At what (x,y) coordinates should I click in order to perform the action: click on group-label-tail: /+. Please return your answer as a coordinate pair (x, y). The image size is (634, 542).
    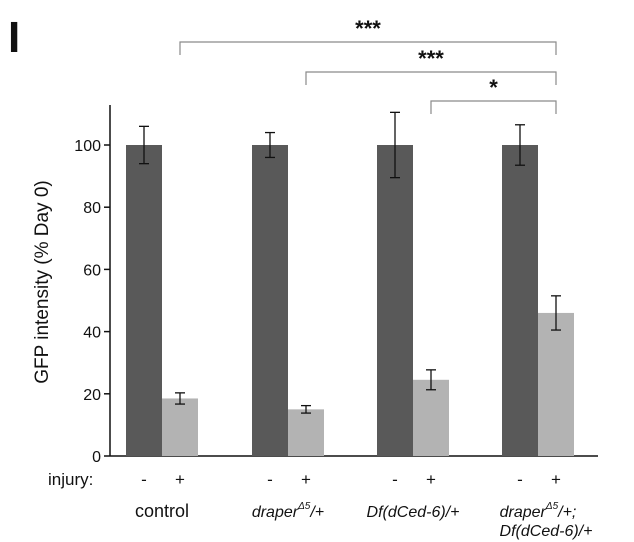
    Looking at the image, I should click on (316, 512).